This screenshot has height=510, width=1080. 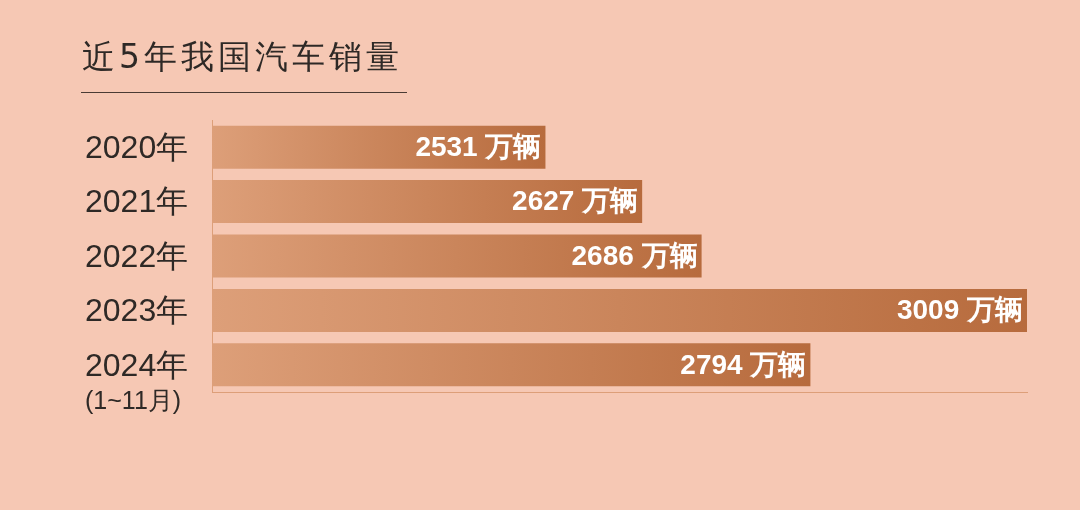 What do you see at coordinates (959, 310) in the screenshot?
I see `data-label: 3009 万辆` at bounding box center [959, 310].